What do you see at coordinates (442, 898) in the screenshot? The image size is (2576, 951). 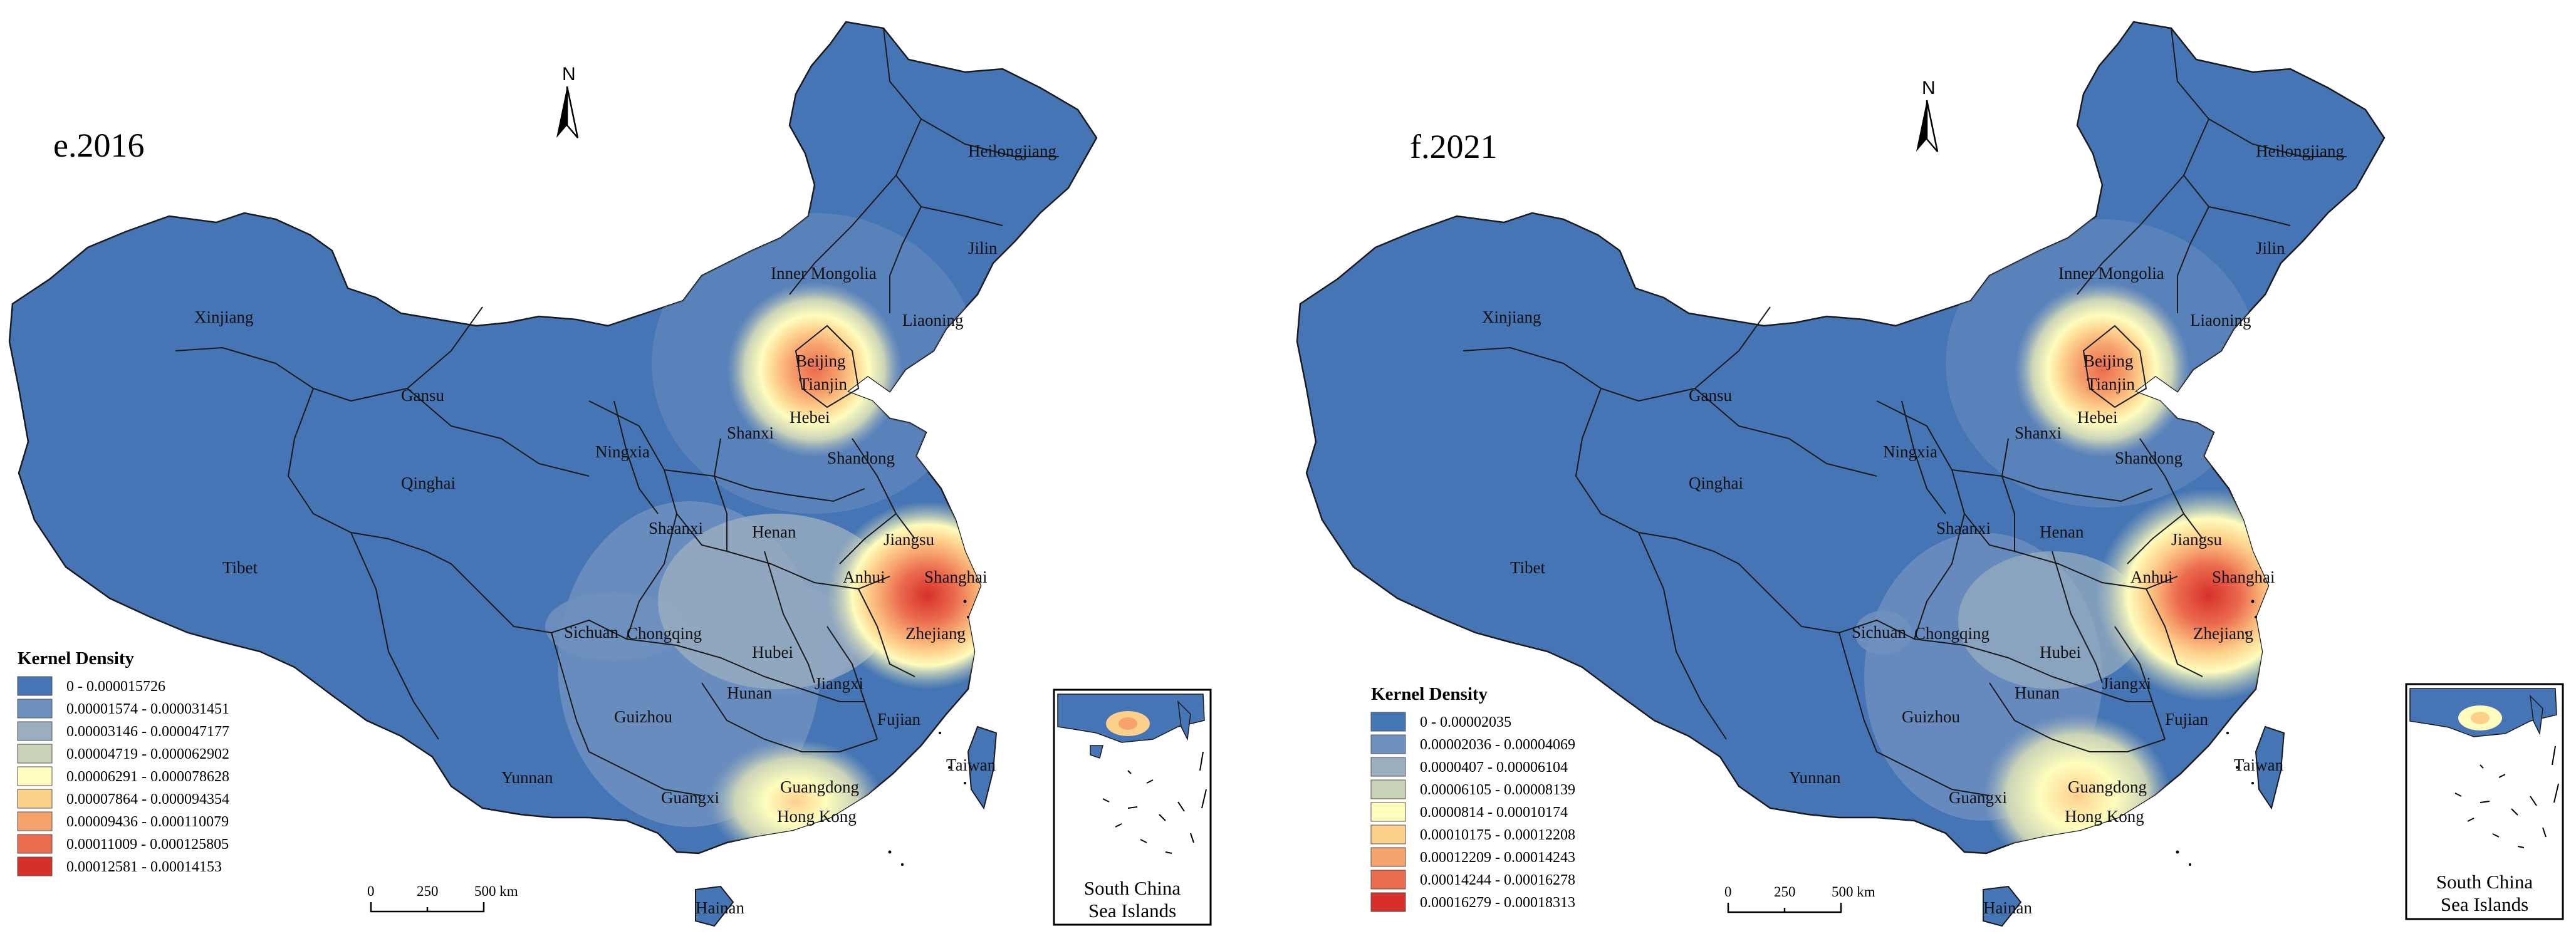 I see `scale-bar: 0 250 500 km` at bounding box center [442, 898].